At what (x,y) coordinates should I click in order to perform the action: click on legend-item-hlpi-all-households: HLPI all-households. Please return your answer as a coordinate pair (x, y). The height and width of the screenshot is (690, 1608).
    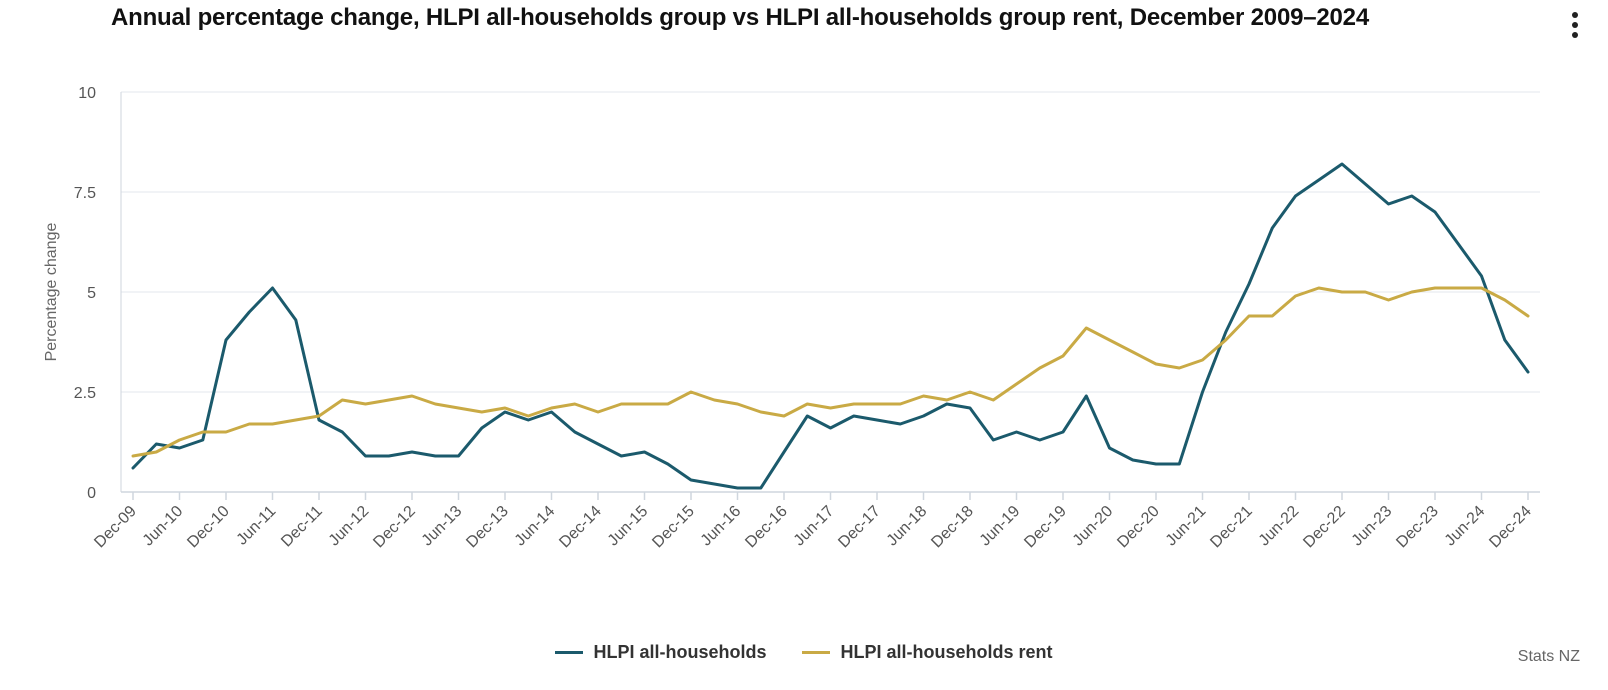
    Looking at the image, I should click on (660, 652).